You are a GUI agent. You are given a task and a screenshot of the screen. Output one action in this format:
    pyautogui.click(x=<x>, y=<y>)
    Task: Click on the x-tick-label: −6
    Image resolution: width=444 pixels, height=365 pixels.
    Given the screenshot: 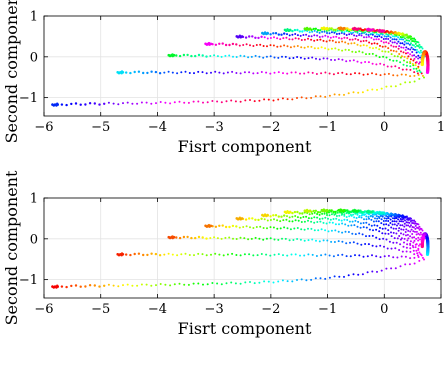 What is the action you would take?
    pyautogui.click(x=43, y=309)
    